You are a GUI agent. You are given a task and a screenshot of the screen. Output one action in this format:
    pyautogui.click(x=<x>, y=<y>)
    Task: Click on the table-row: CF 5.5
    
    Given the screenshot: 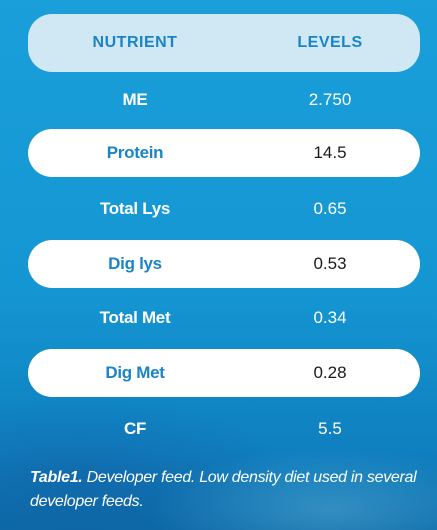 What is the action you would take?
    pyautogui.click(x=224, y=429)
    